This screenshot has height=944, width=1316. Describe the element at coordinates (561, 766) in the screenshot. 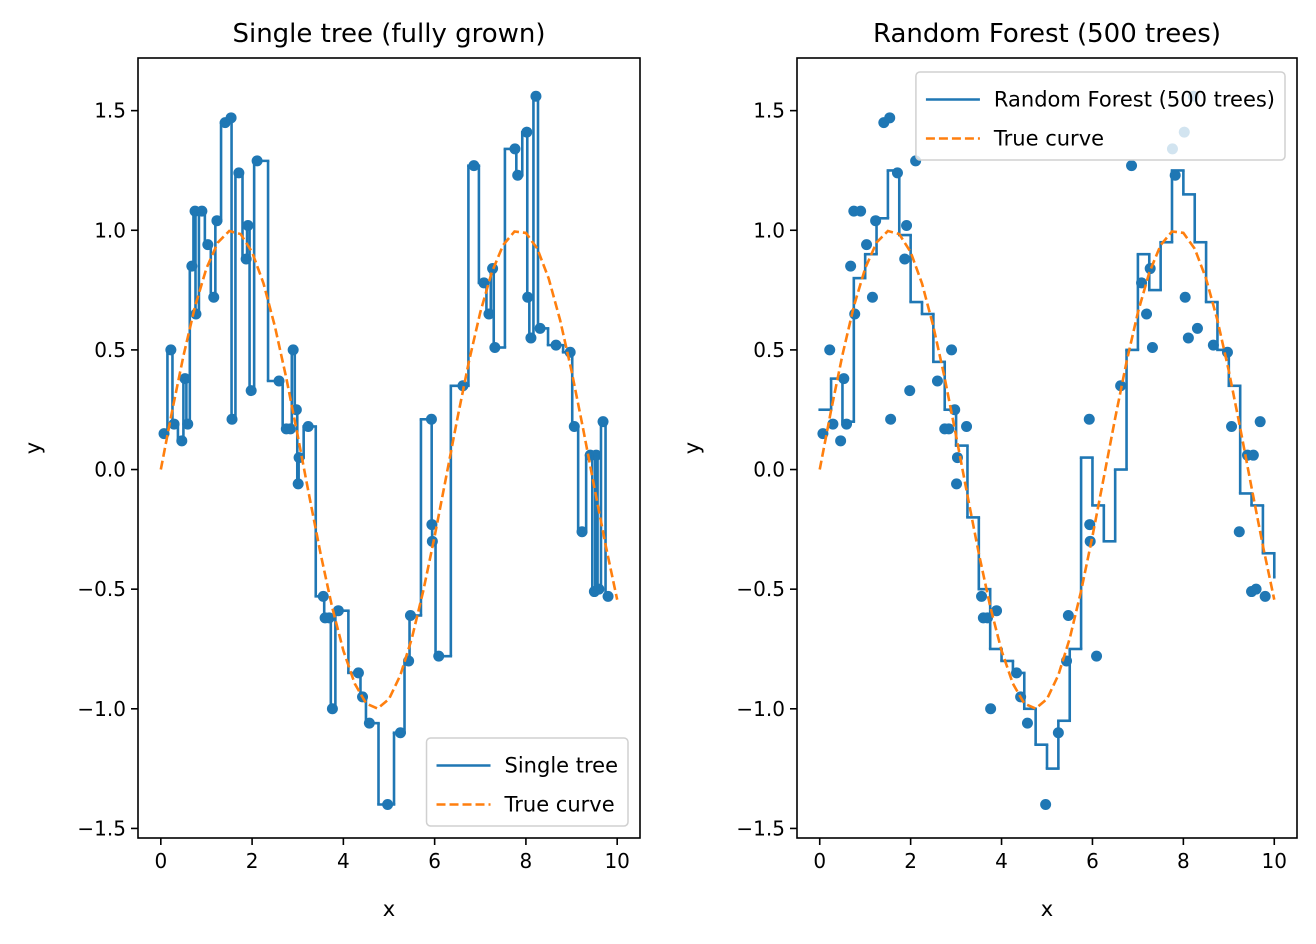

I see `legend-label: Single tree` at that location.